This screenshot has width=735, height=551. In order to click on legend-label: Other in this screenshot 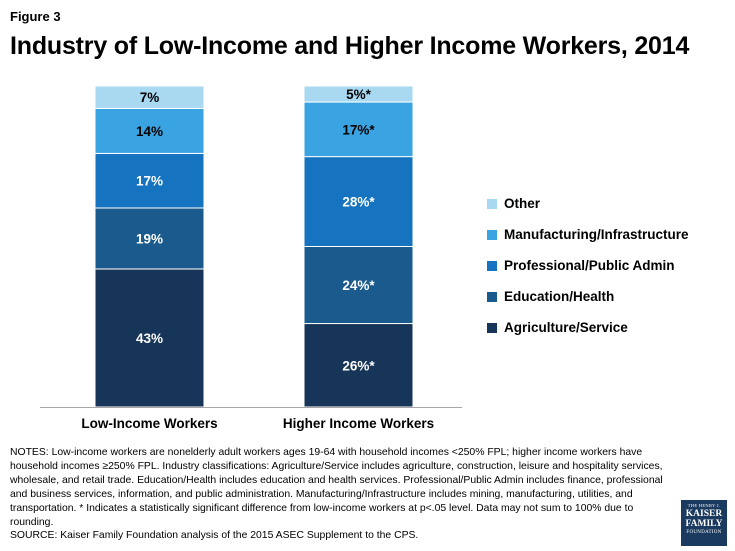, I will do `click(522, 203)`.